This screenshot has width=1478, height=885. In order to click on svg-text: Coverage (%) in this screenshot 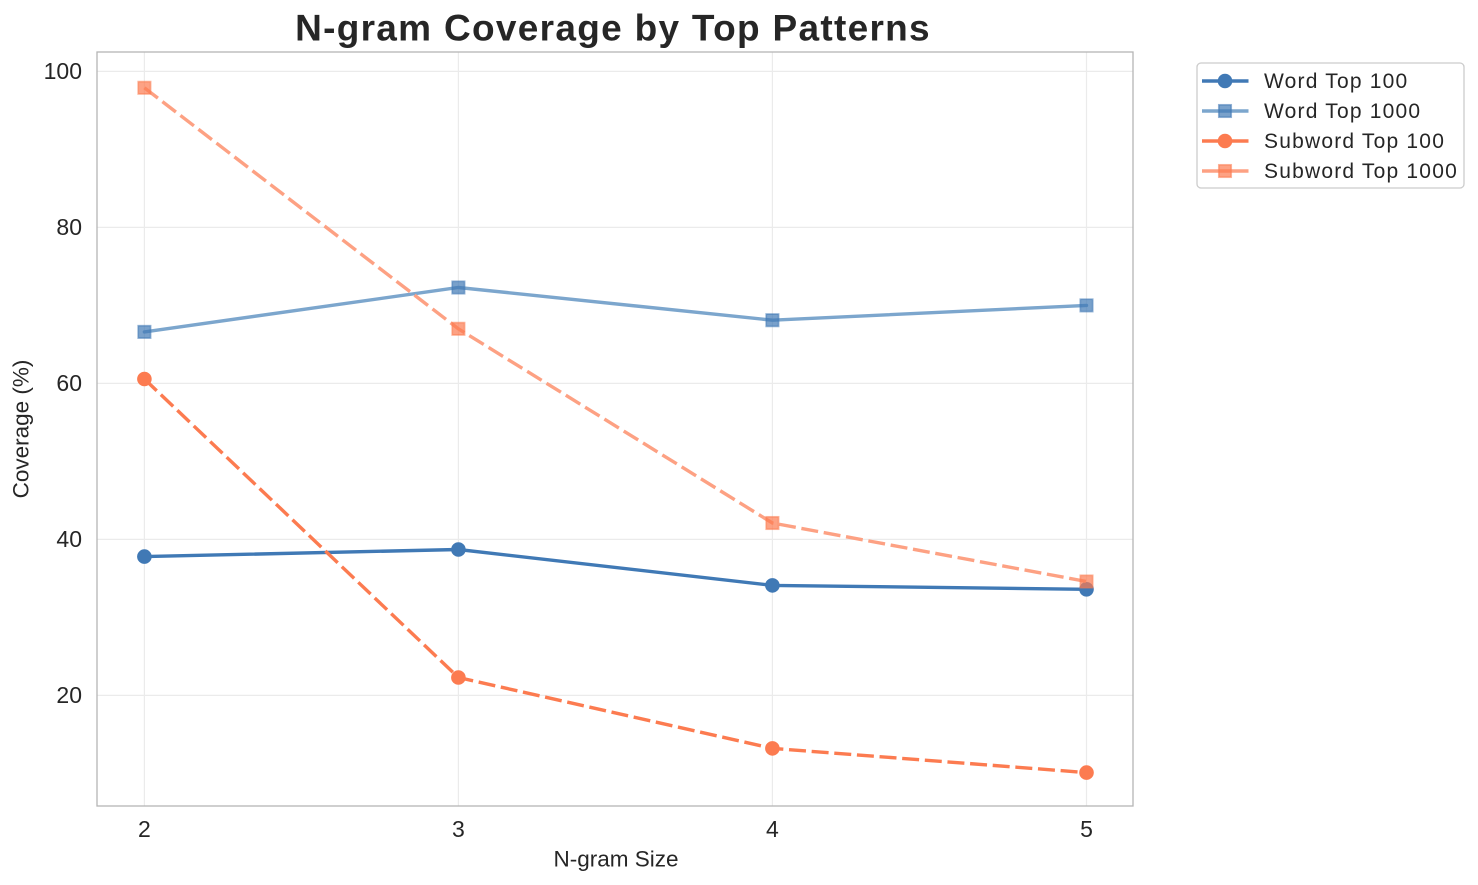, I will do `click(21, 429)`.